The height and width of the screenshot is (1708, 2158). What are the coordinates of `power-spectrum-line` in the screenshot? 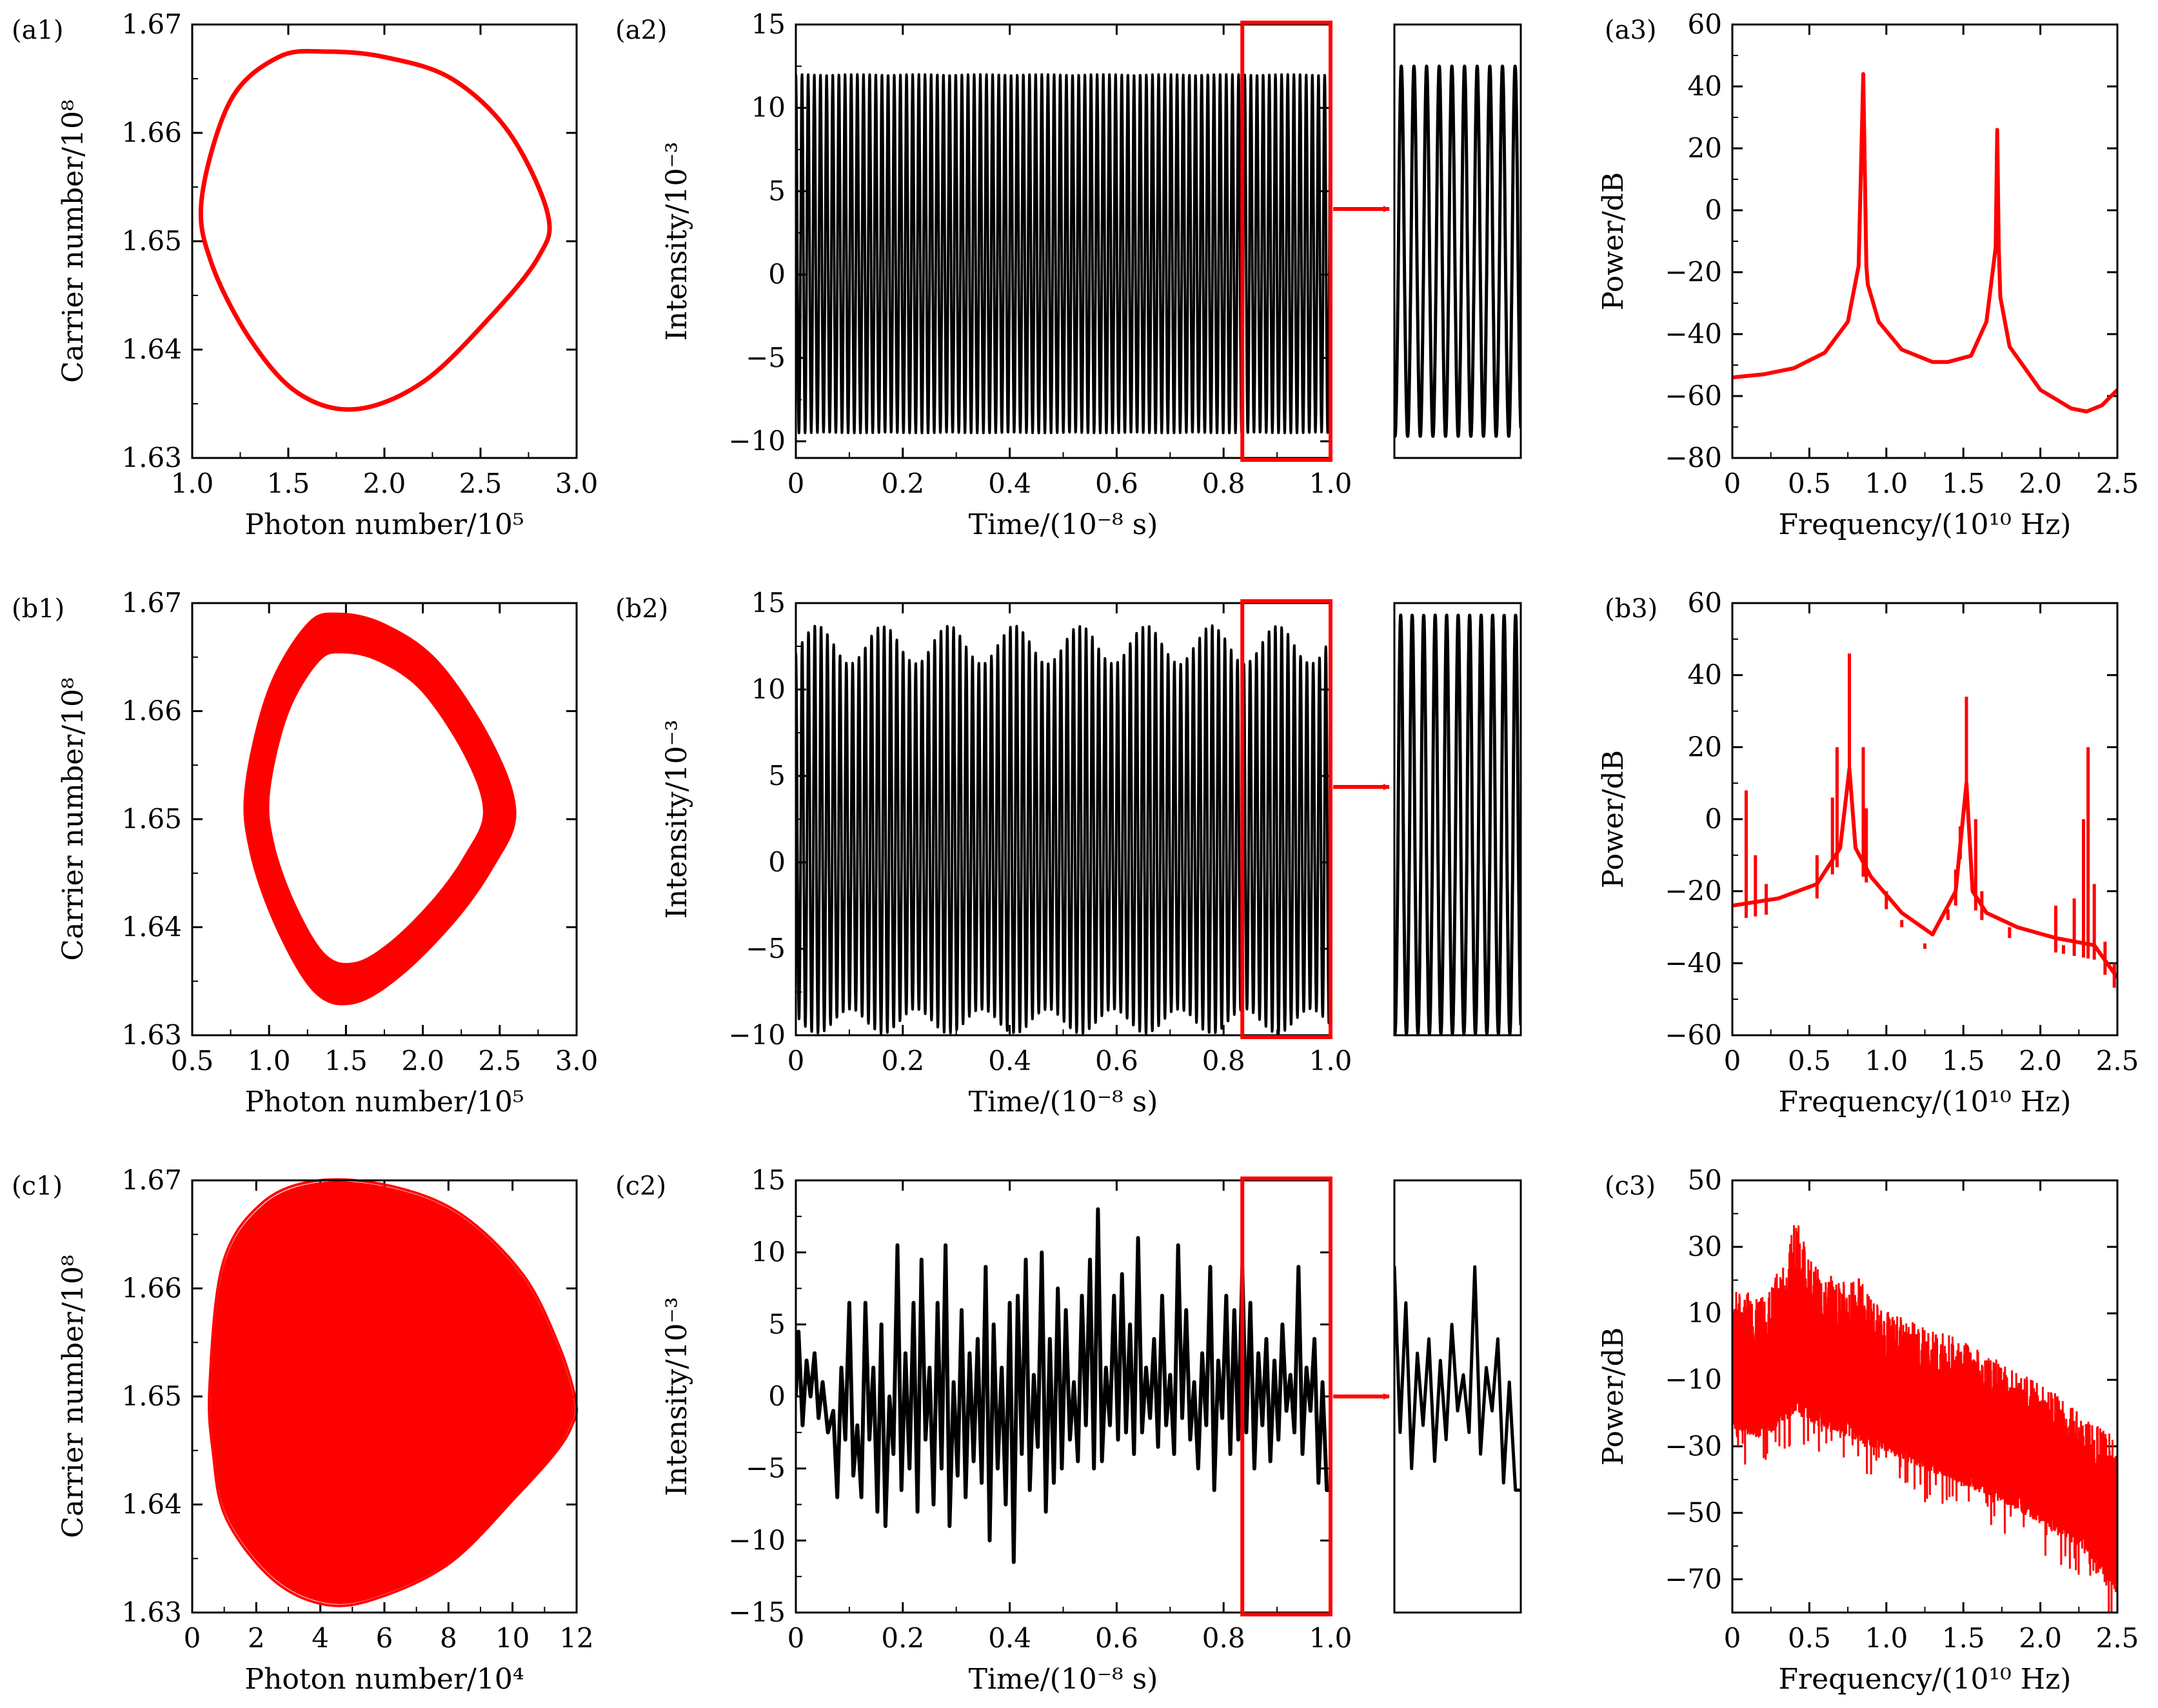 It's located at (1924, 242).